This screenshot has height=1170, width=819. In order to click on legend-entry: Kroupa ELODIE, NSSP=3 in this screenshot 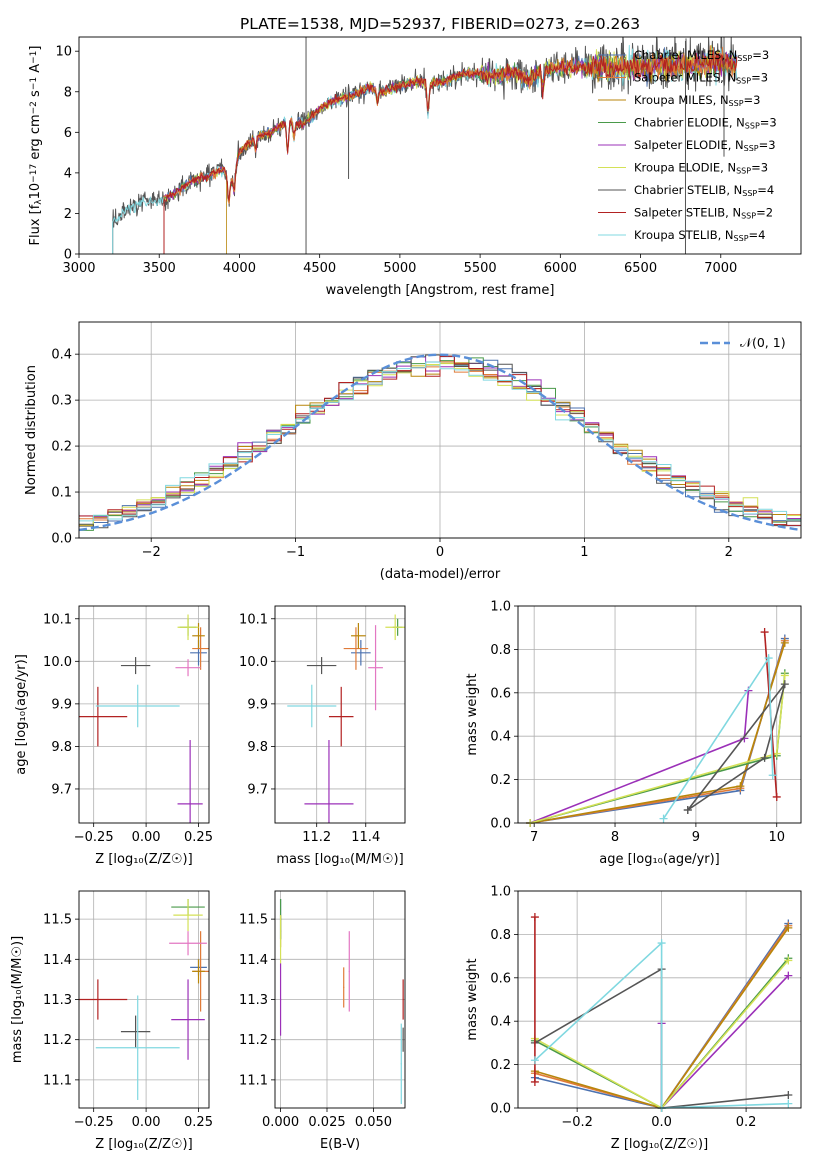, I will do `click(701, 168)`.